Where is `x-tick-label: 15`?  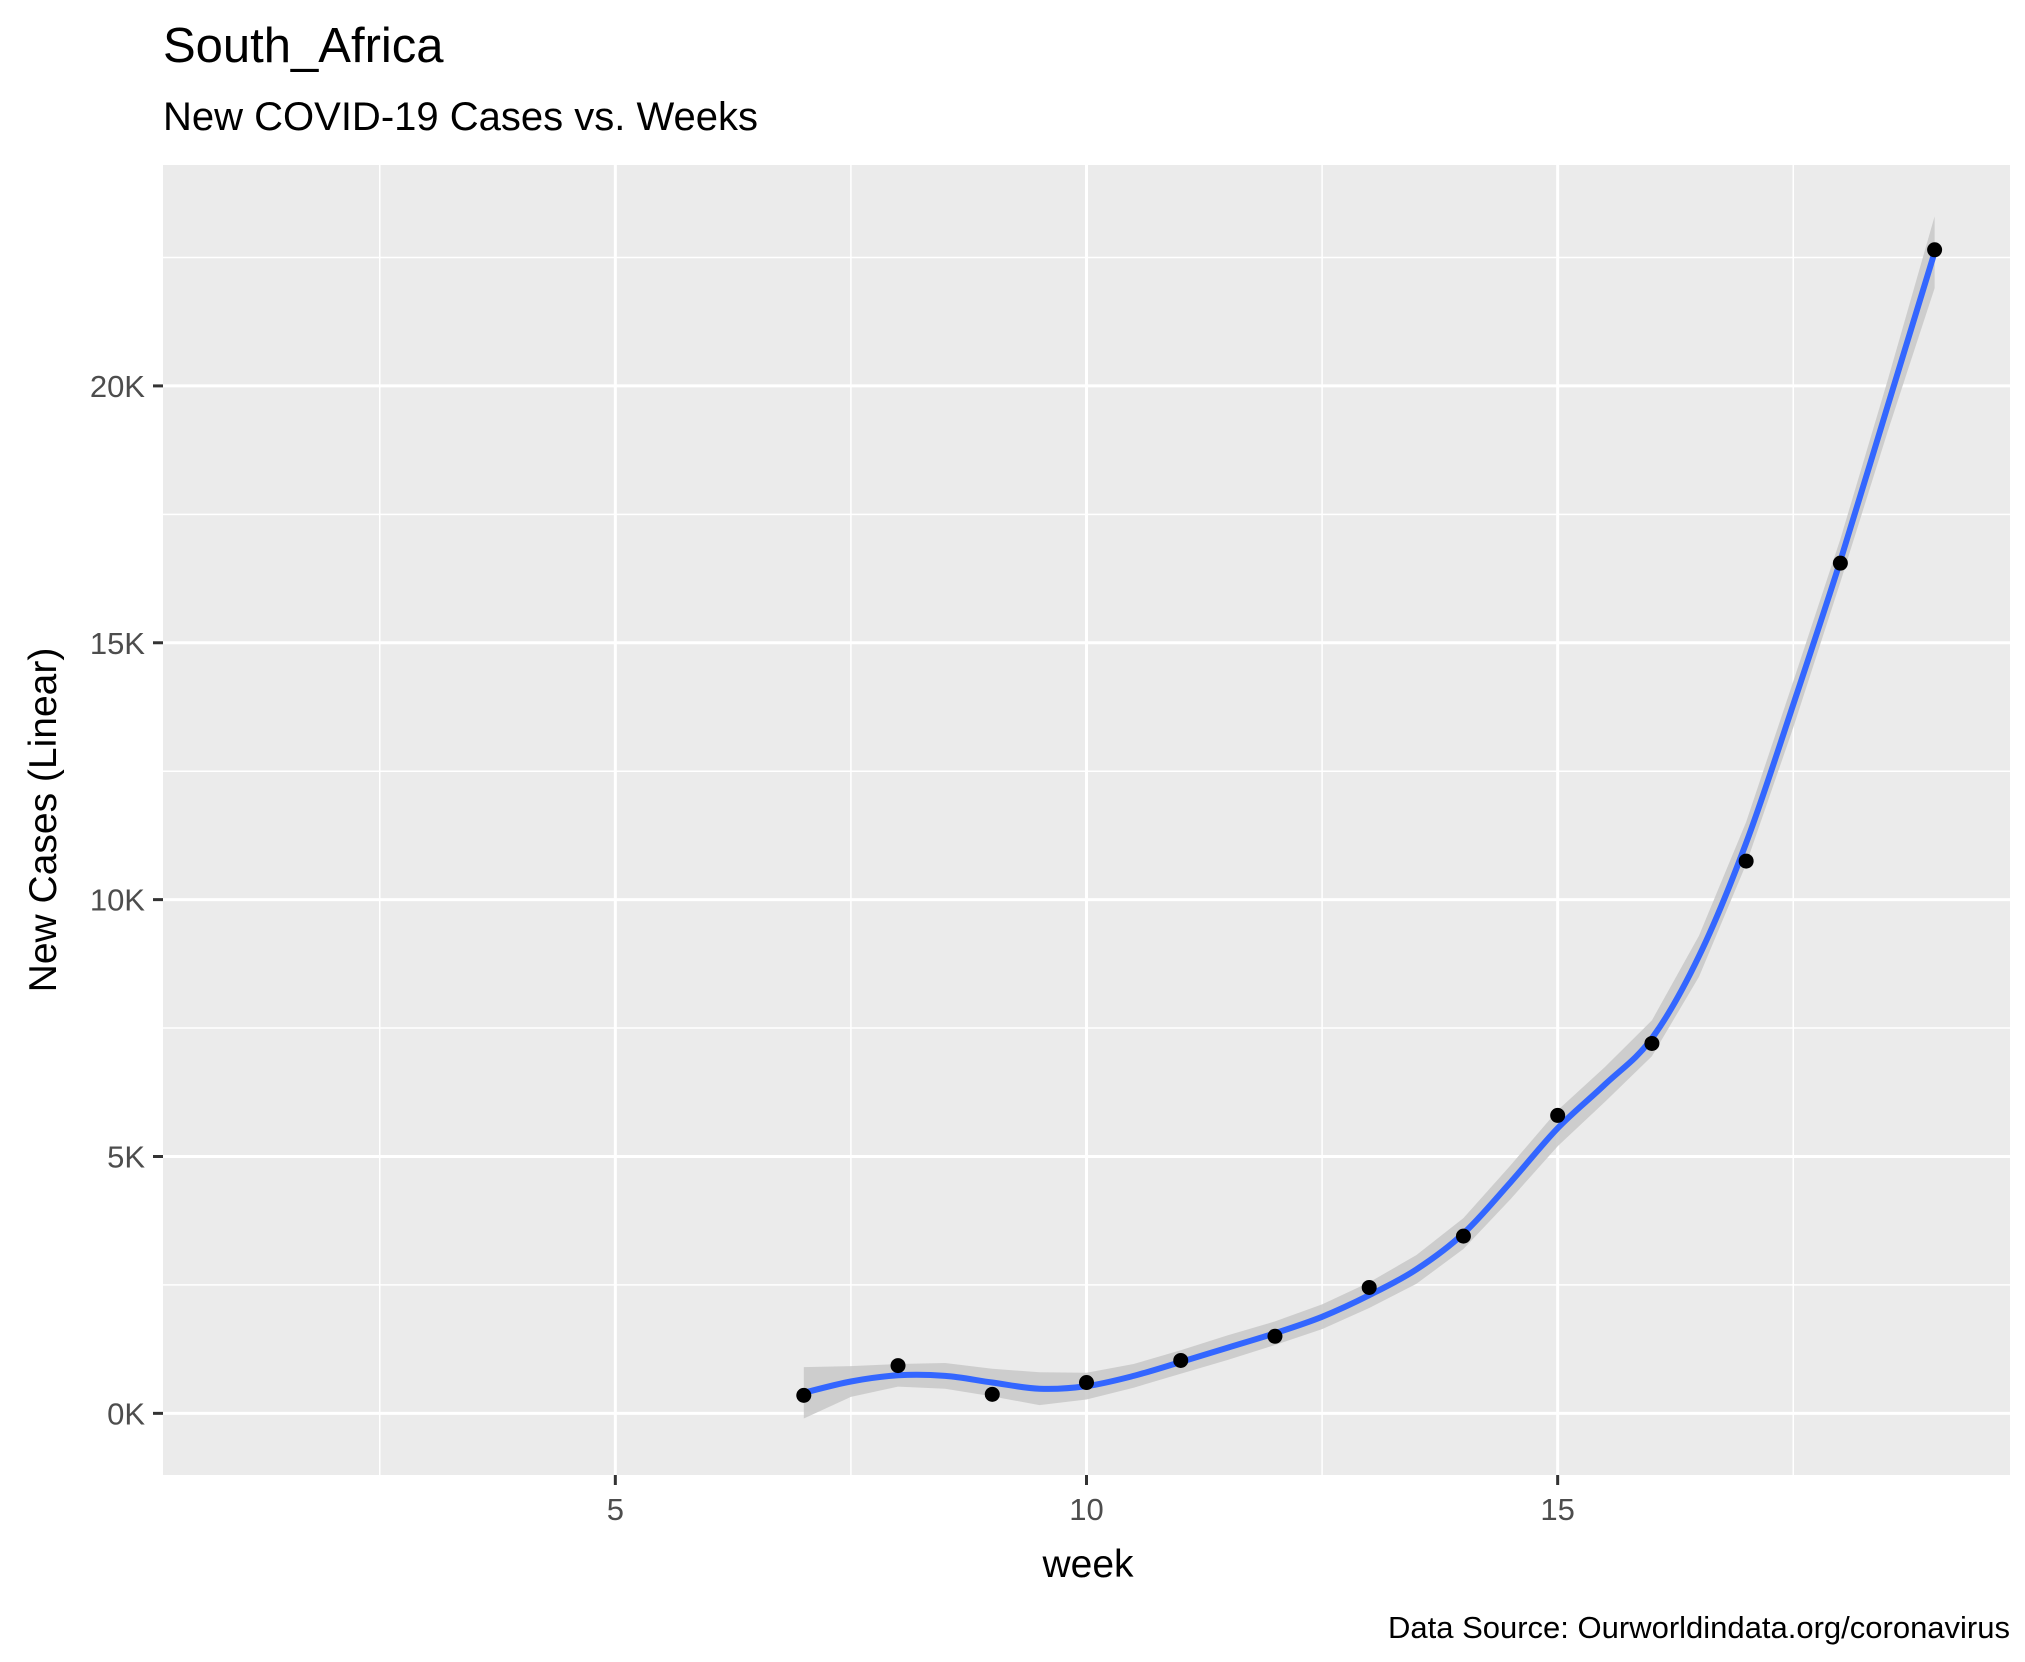 x-tick-label: 15 is located at coordinates (1557, 1509).